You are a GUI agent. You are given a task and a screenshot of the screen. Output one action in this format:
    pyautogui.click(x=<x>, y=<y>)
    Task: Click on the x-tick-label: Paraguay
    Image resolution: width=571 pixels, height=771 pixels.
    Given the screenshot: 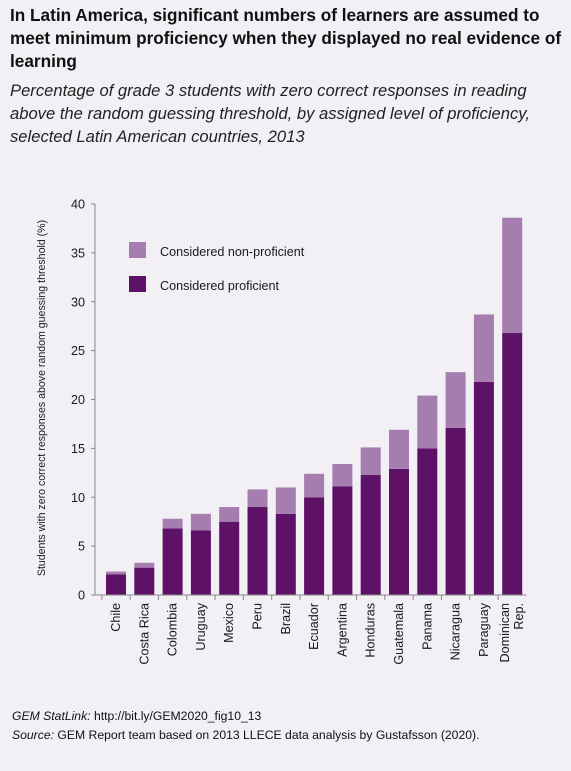 What is the action you would take?
    pyautogui.click(x=484, y=629)
    